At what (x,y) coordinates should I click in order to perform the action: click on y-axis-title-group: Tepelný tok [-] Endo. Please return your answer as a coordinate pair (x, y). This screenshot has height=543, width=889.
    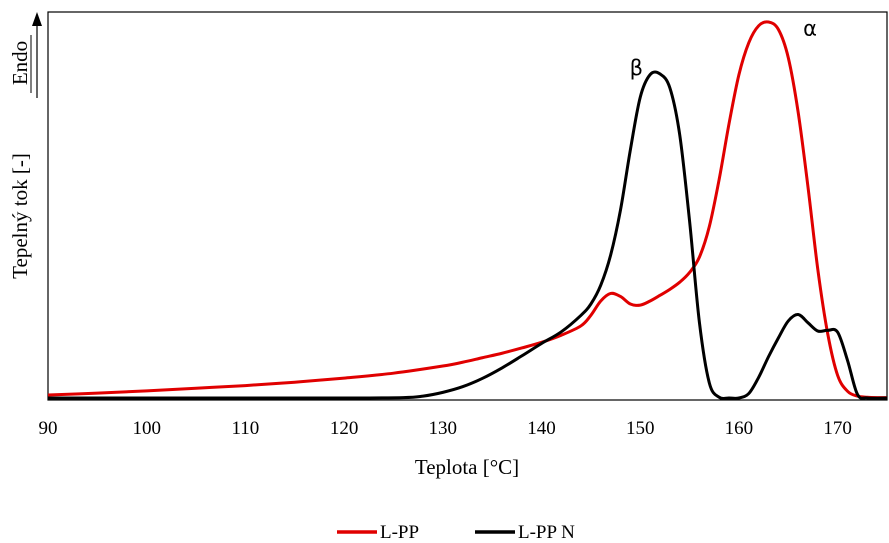
    Looking at the image, I should click on (25, 145).